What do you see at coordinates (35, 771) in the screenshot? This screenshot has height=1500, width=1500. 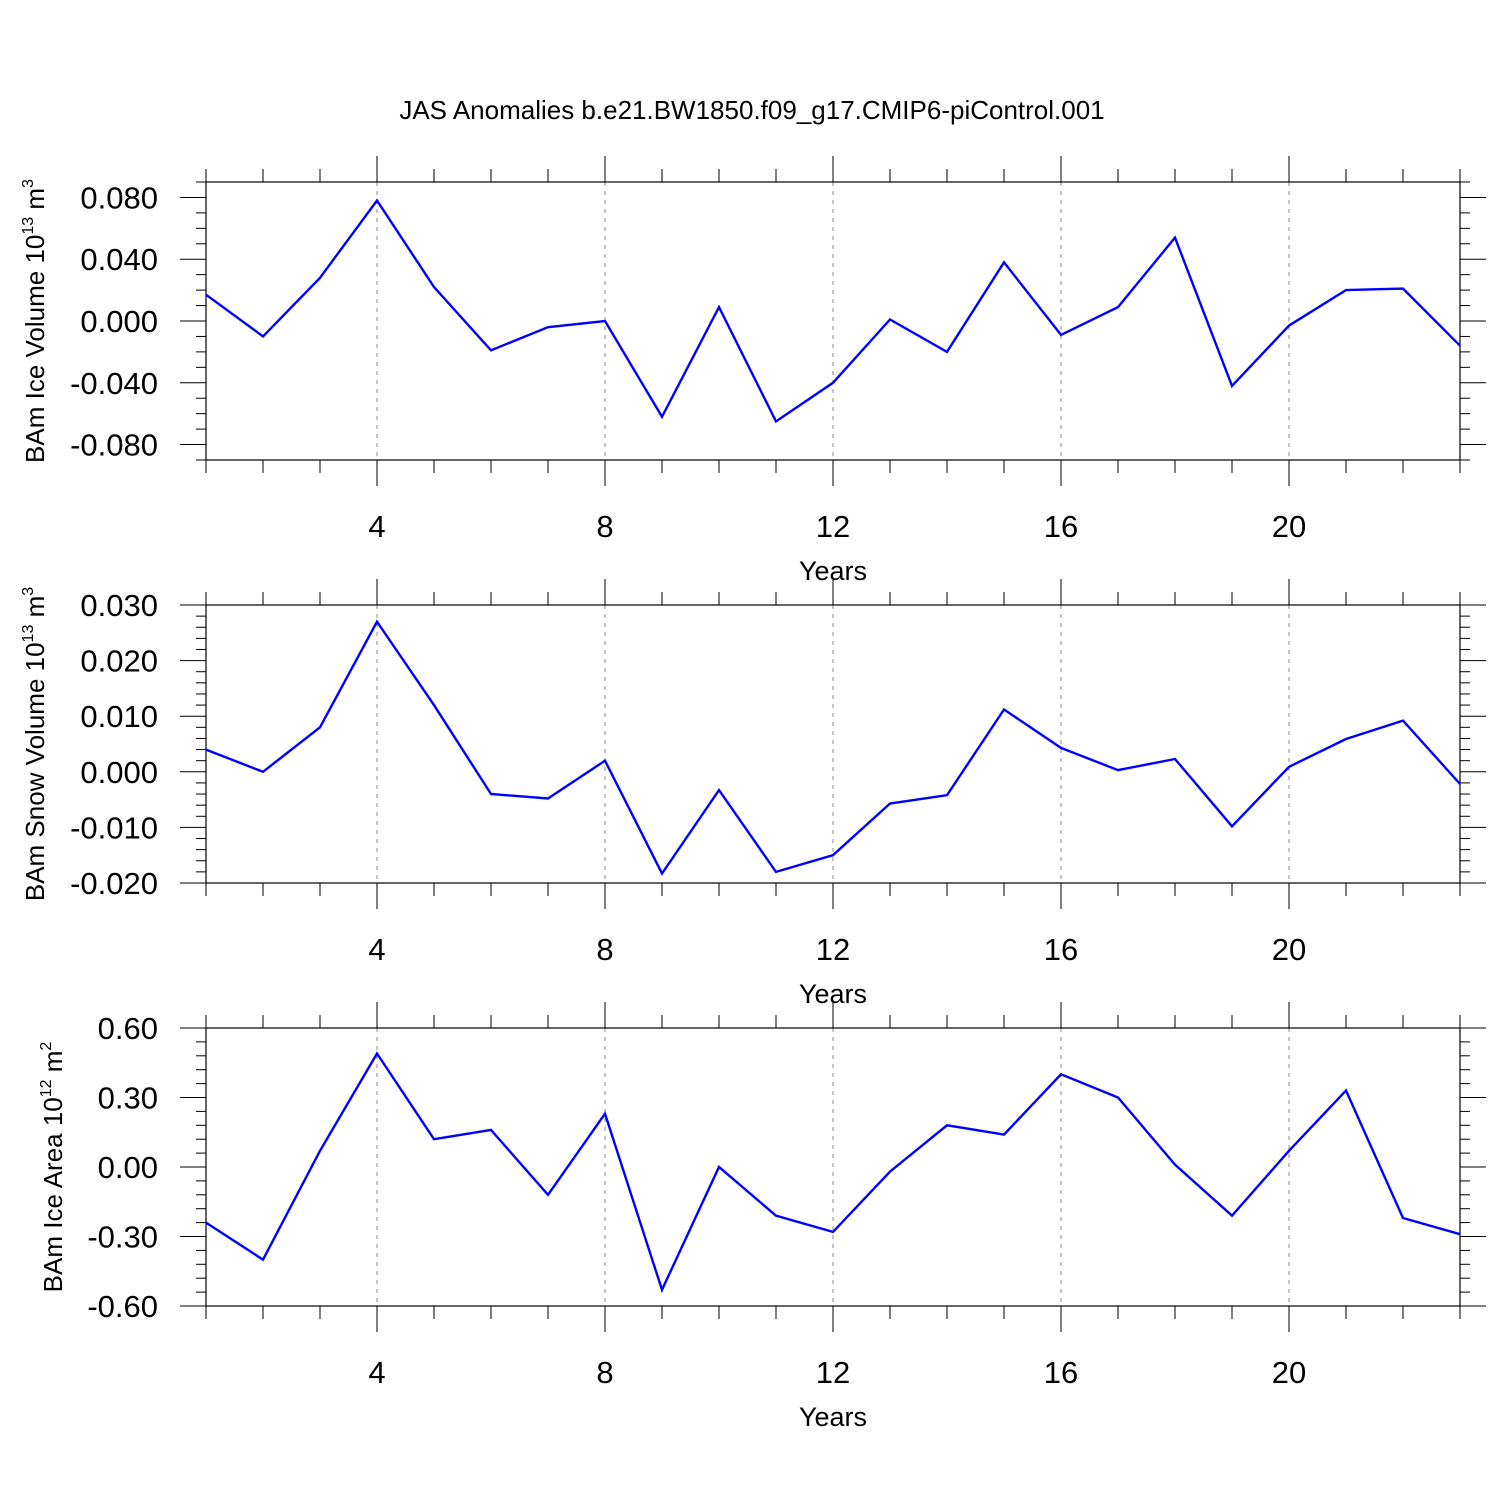 I see `y-label-text: BAm Snow Volume 10` at bounding box center [35, 771].